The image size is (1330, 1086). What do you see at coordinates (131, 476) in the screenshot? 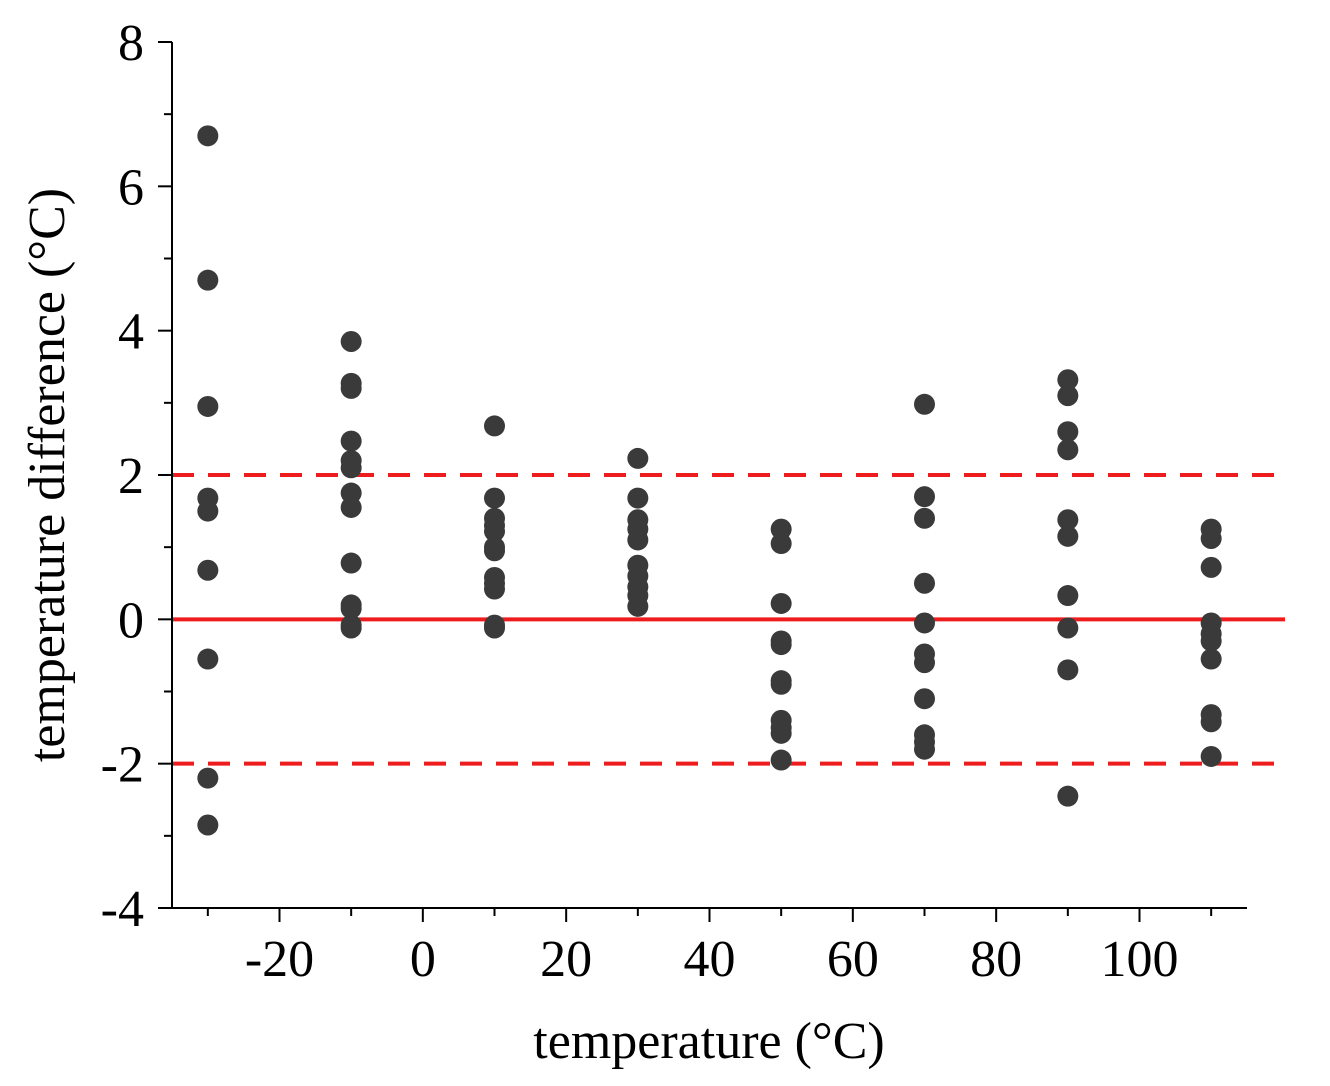
I see `y-tick-label: 2` at bounding box center [131, 476].